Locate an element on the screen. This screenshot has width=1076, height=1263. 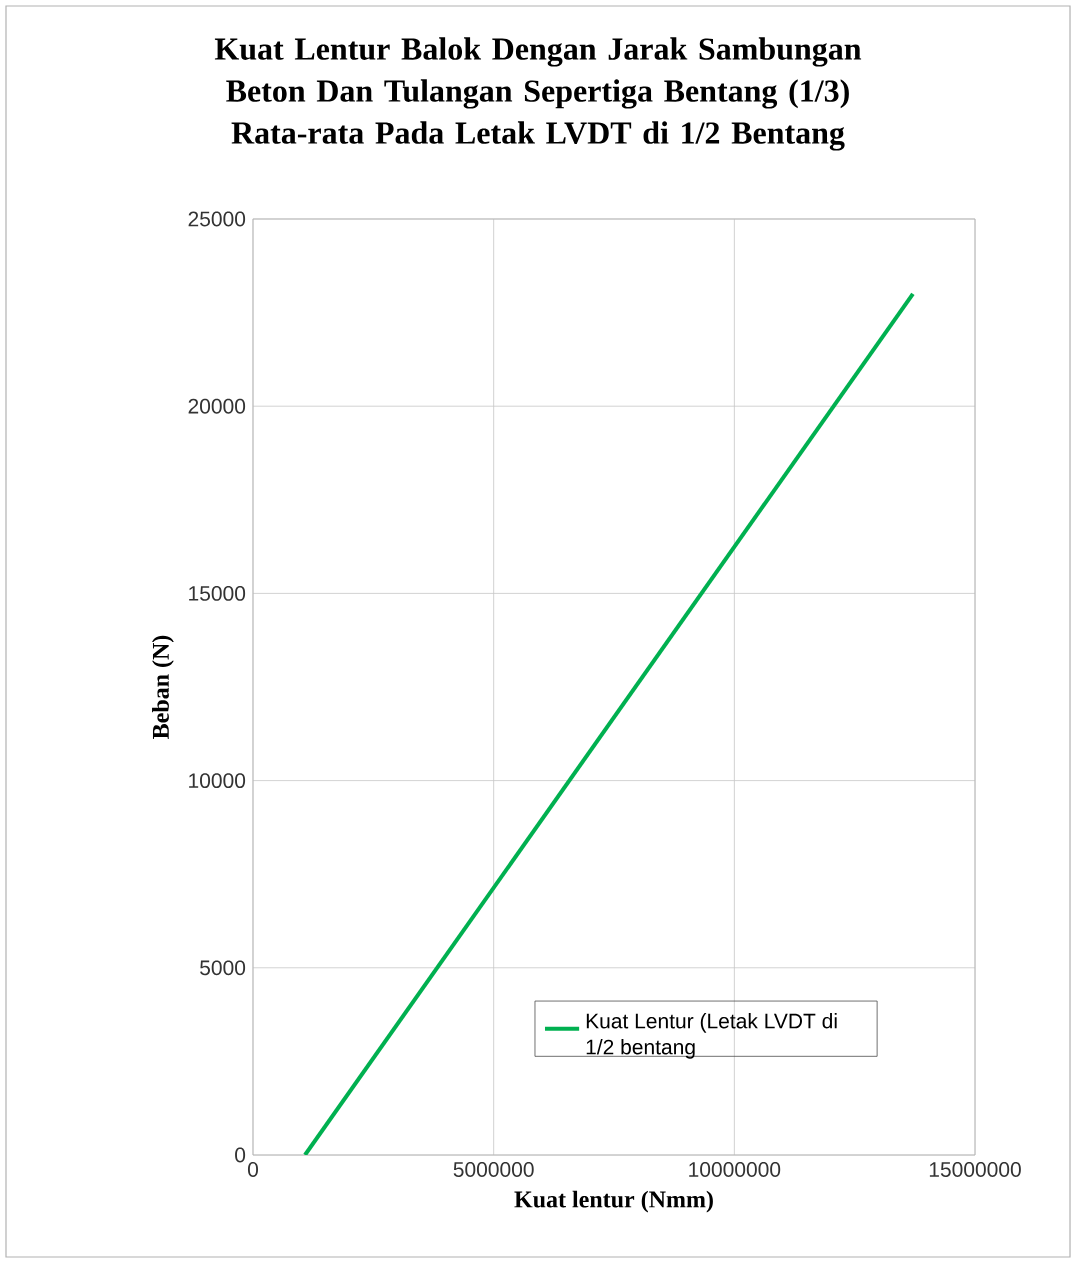
x-tick-label: 0 is located at coordinates (253, 1169).